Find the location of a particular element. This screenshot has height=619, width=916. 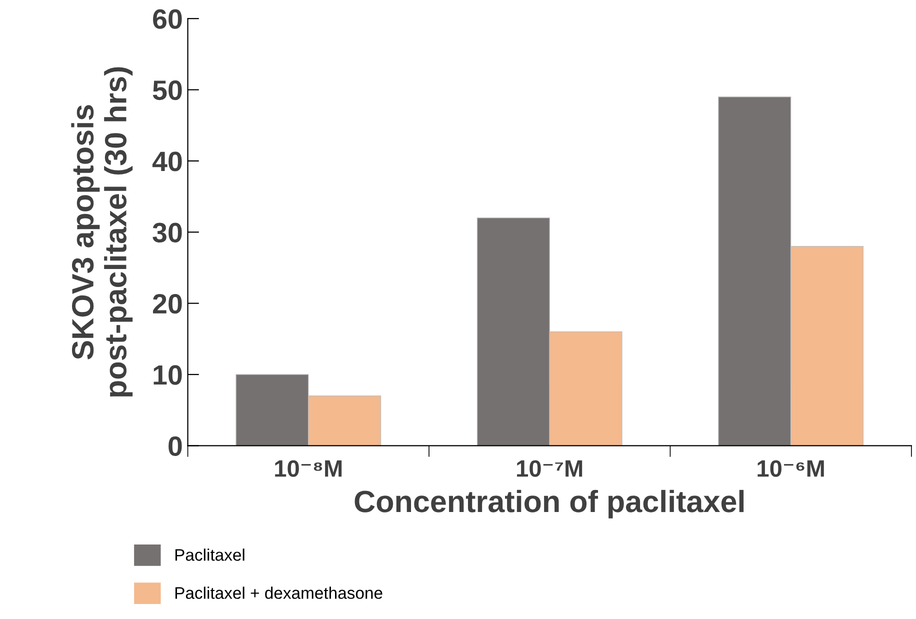

x-tick-label: 10⁻⁶M is located at coordinates (791, 468).